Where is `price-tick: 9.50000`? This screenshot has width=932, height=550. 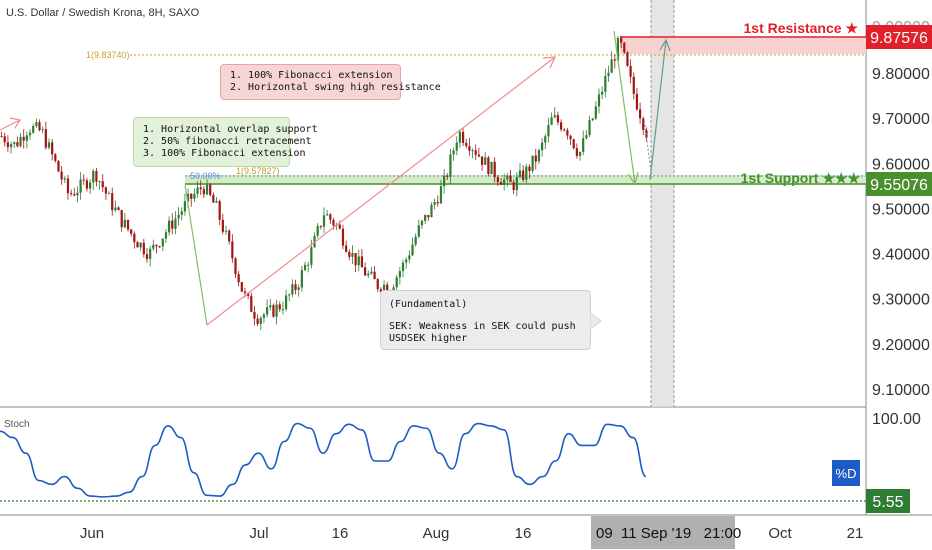
price-tick: 9.50000 is located at coordinates (901, 209).